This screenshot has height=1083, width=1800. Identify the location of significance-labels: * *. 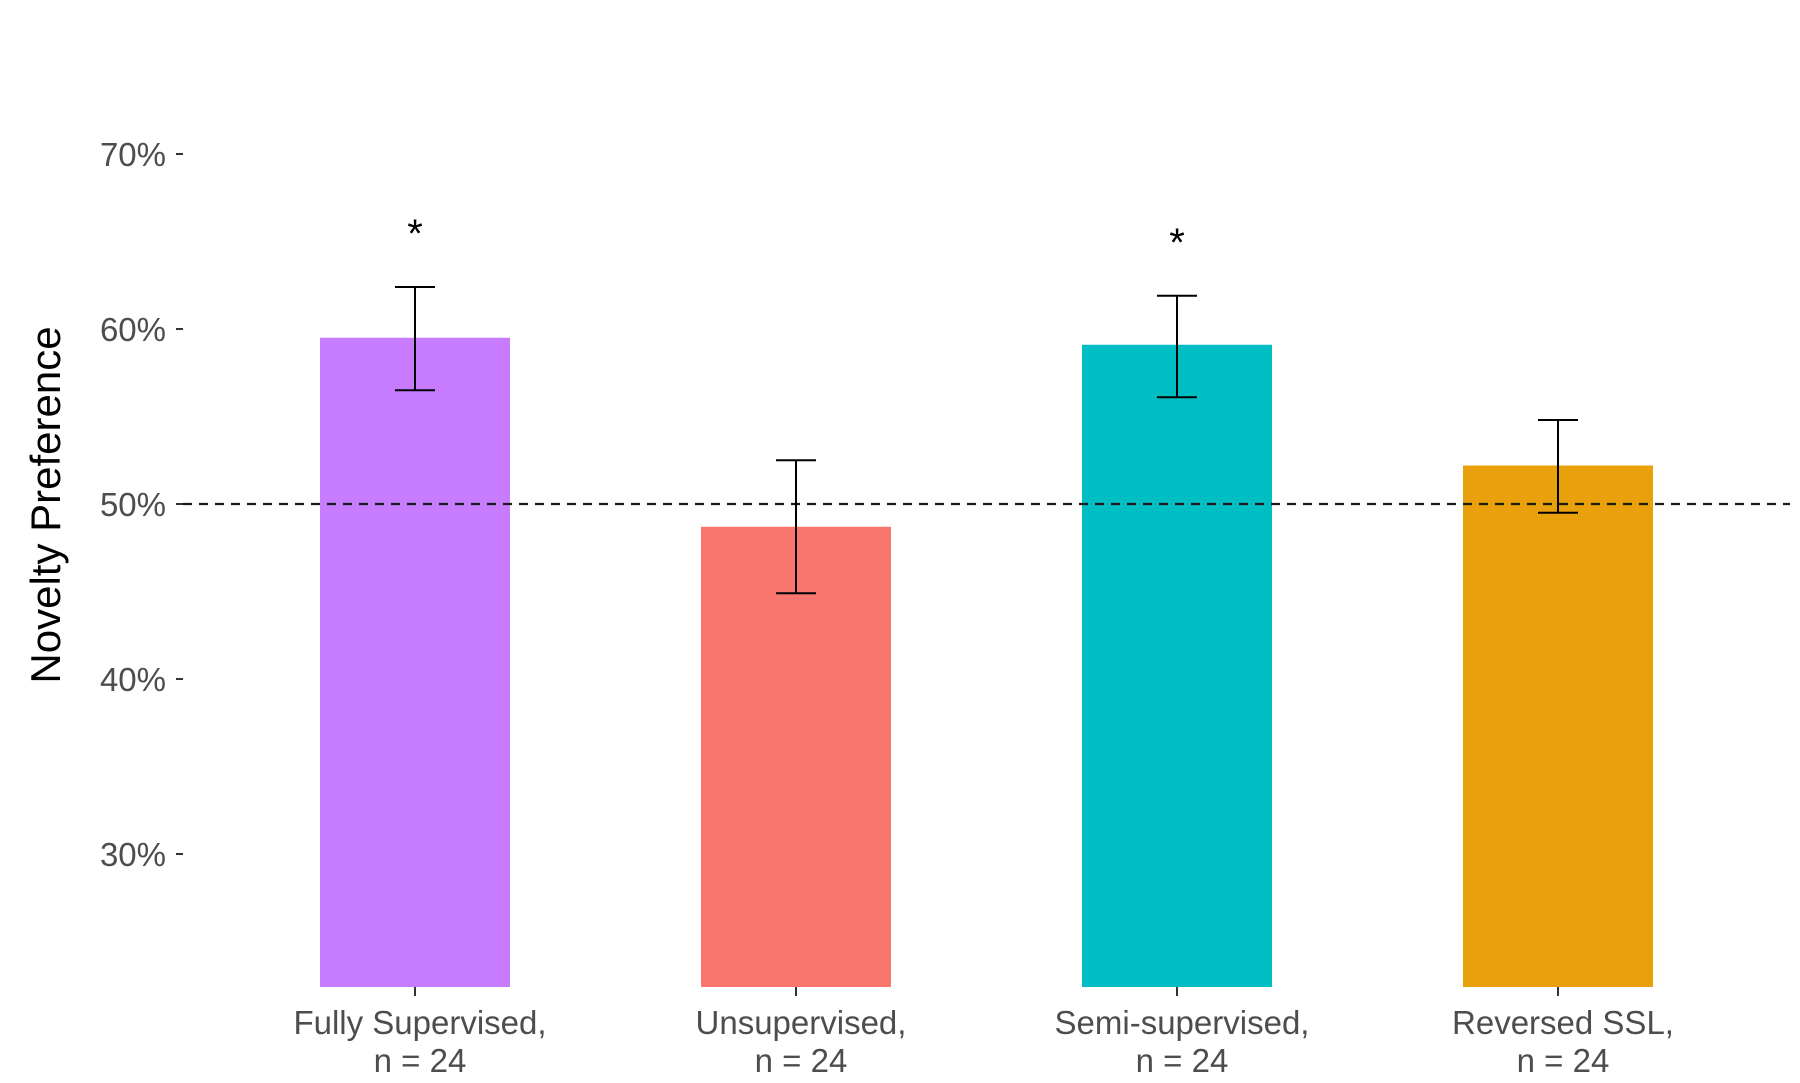
(796, 238).